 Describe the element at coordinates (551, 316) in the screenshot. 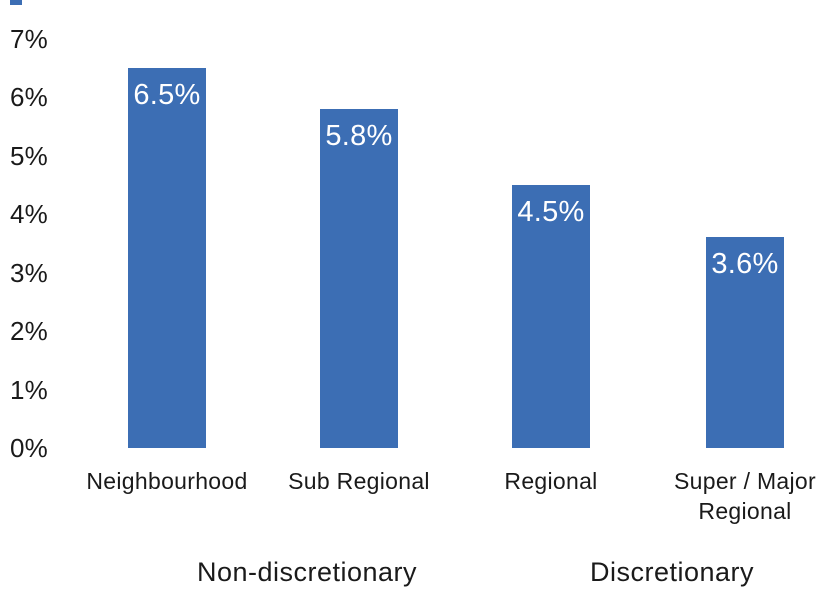

I see `bar-regional: 4.5%` at that location.